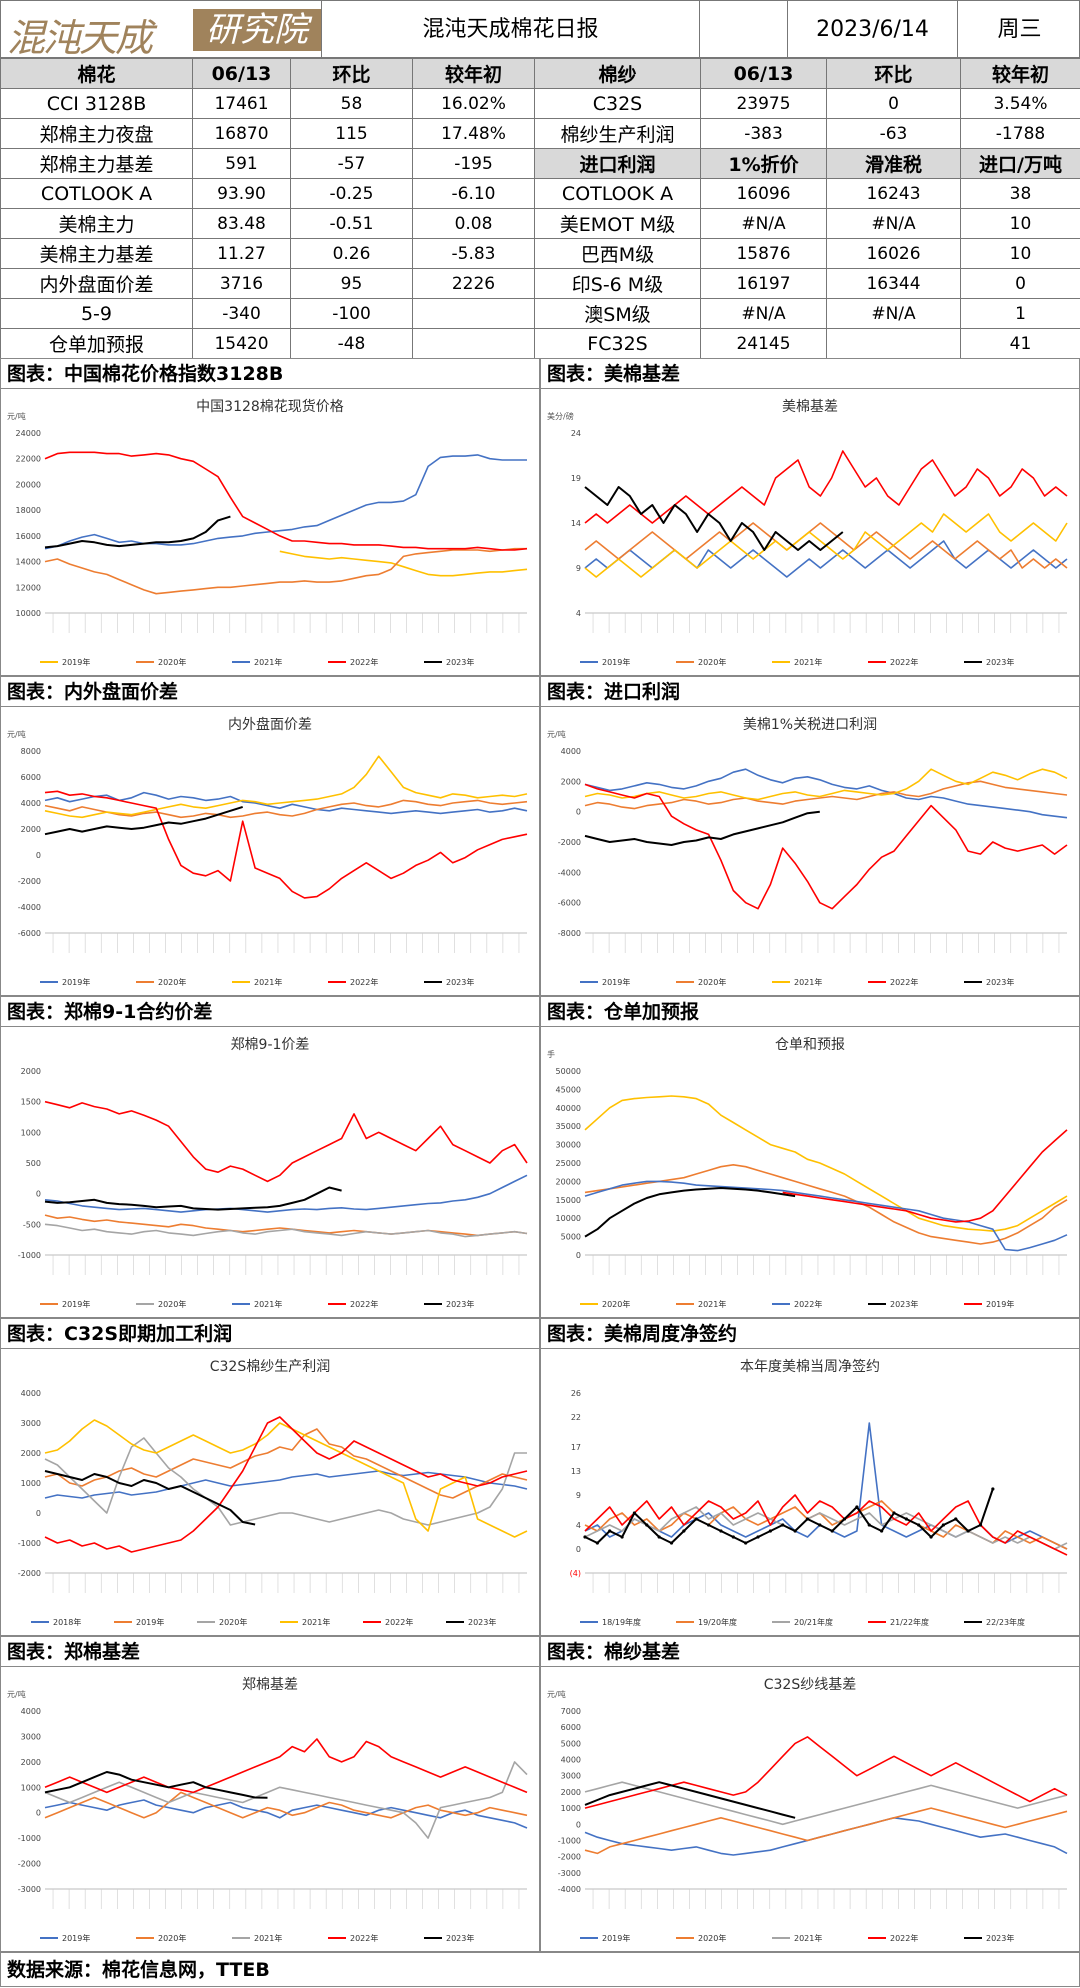 Image resolution: width=1080 pixels, height=1988 pixels. Describe the element at coordinates (872, 30) in the screenshot. I see `report-date: 2023/6/14` at that location.